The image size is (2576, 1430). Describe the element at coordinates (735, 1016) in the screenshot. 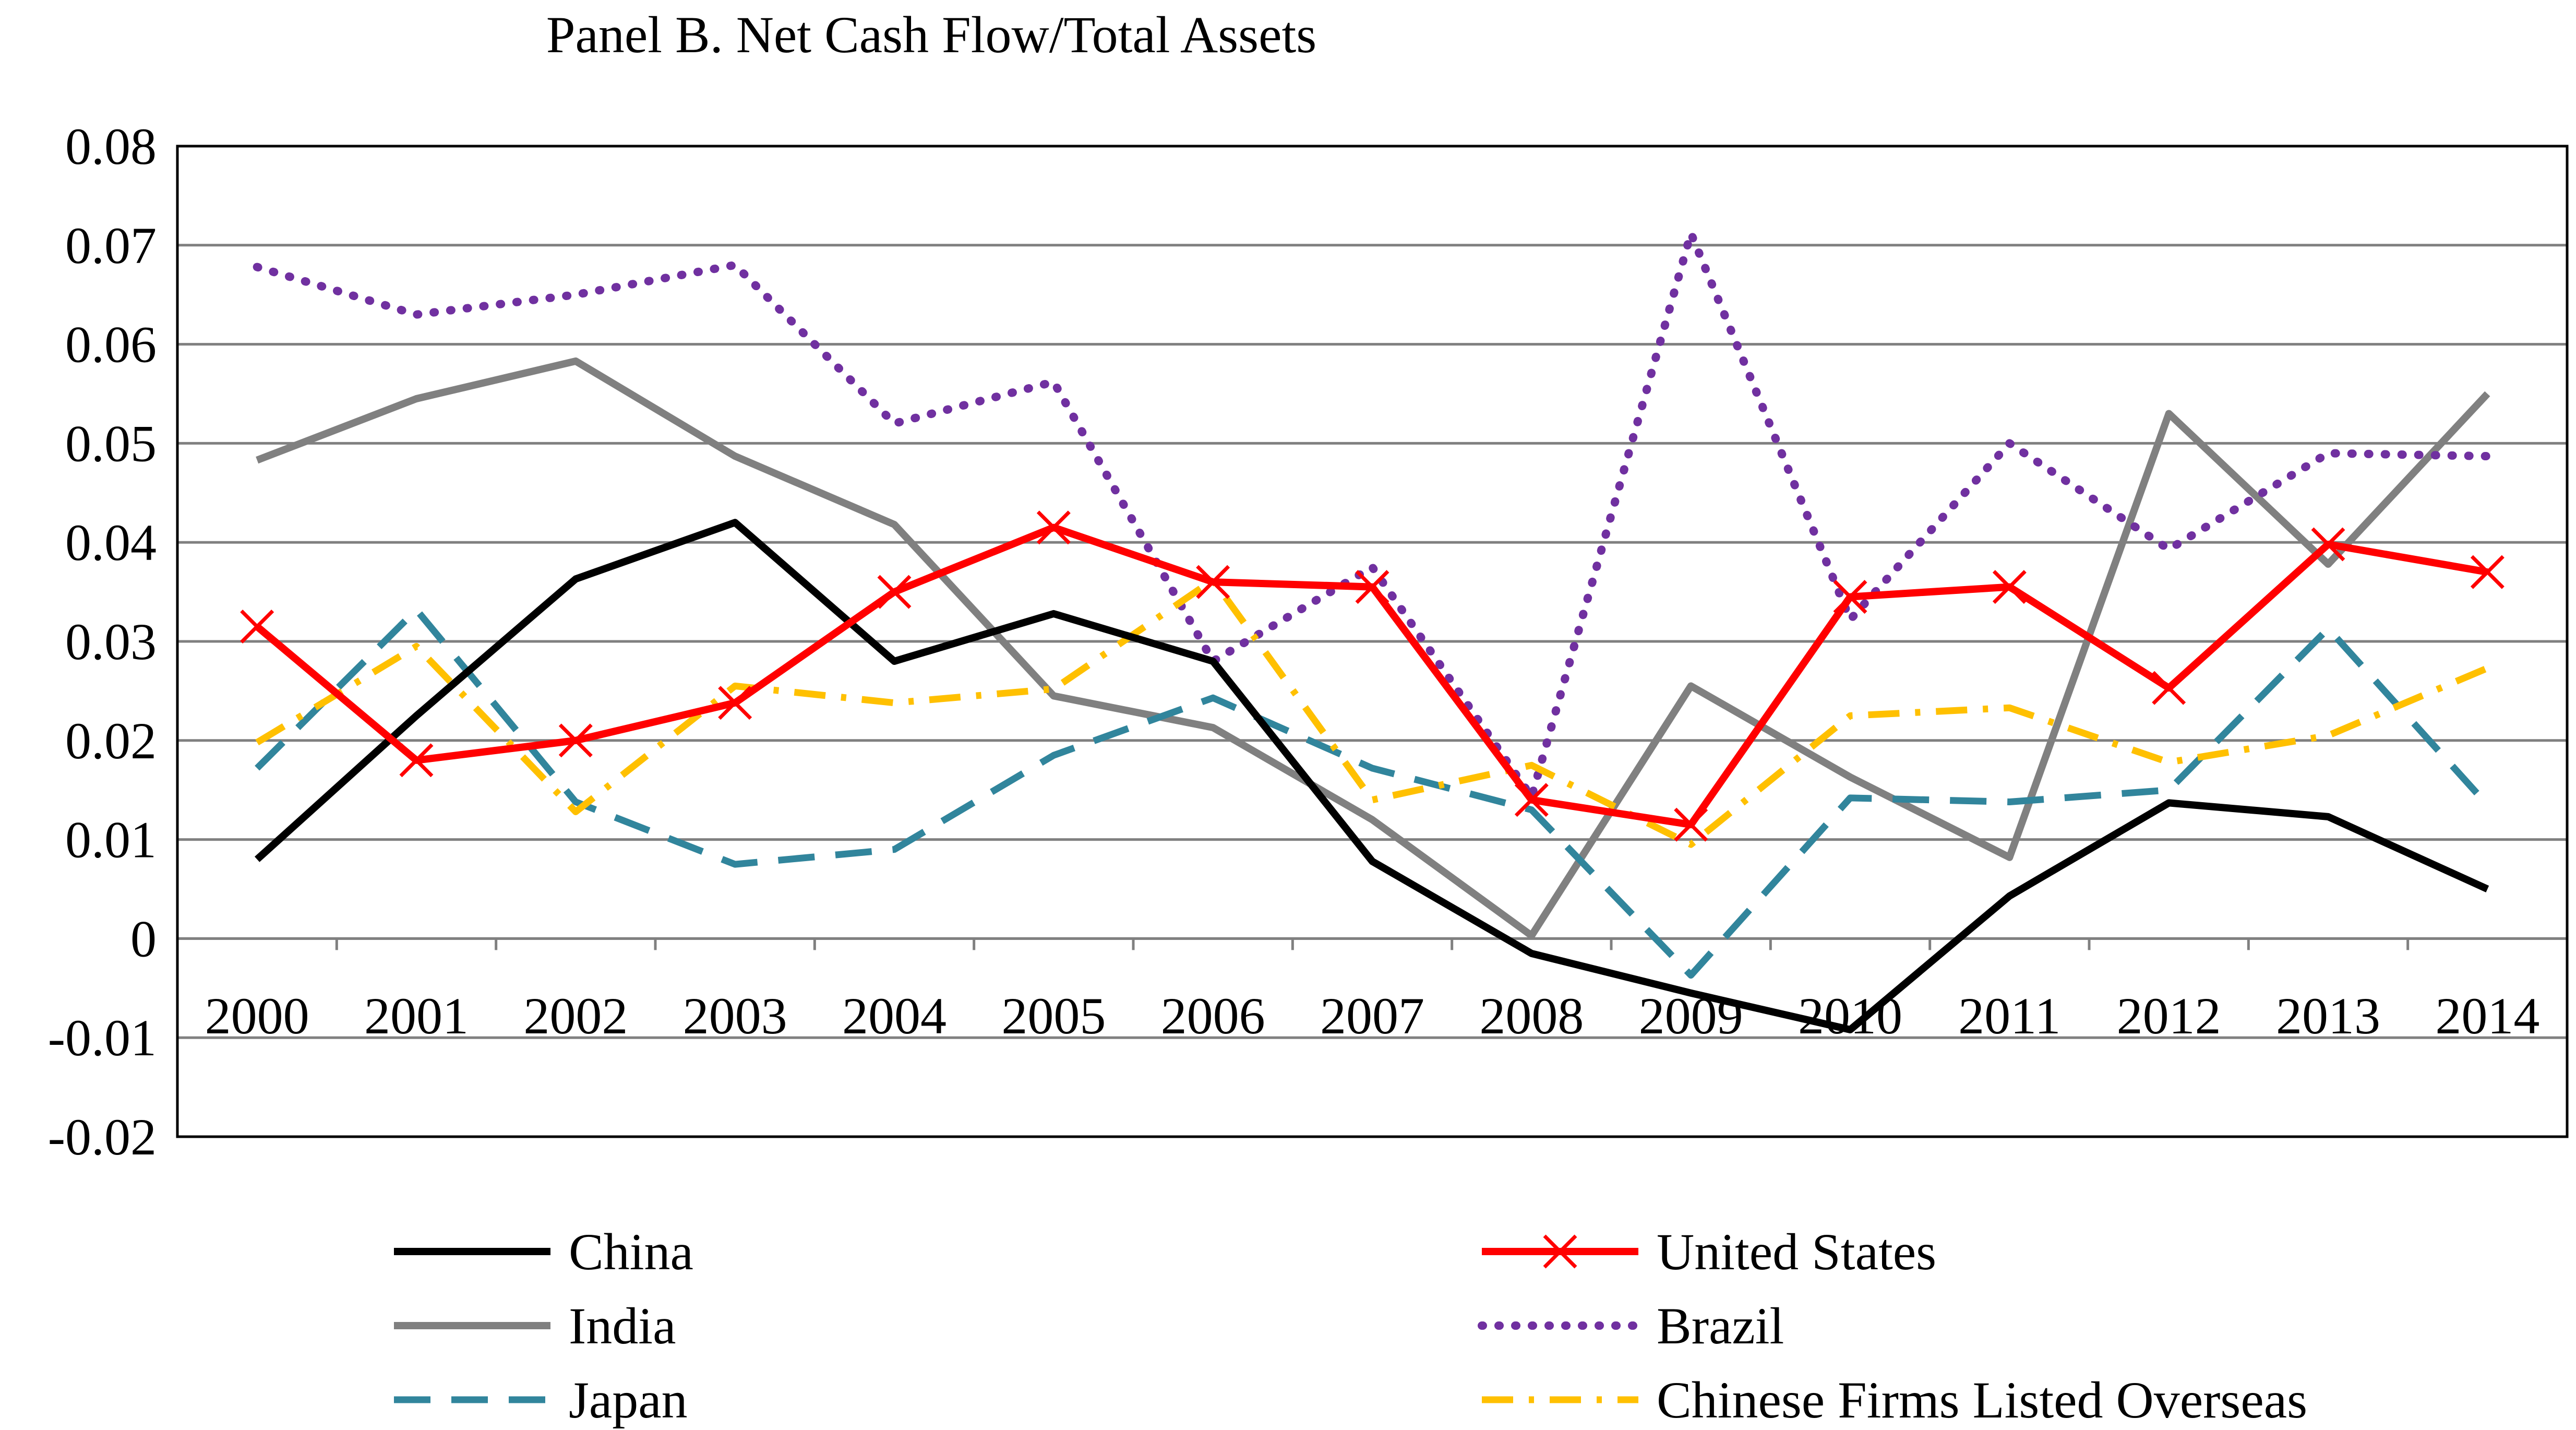

I see `x-tick-label: 2003` at that location.